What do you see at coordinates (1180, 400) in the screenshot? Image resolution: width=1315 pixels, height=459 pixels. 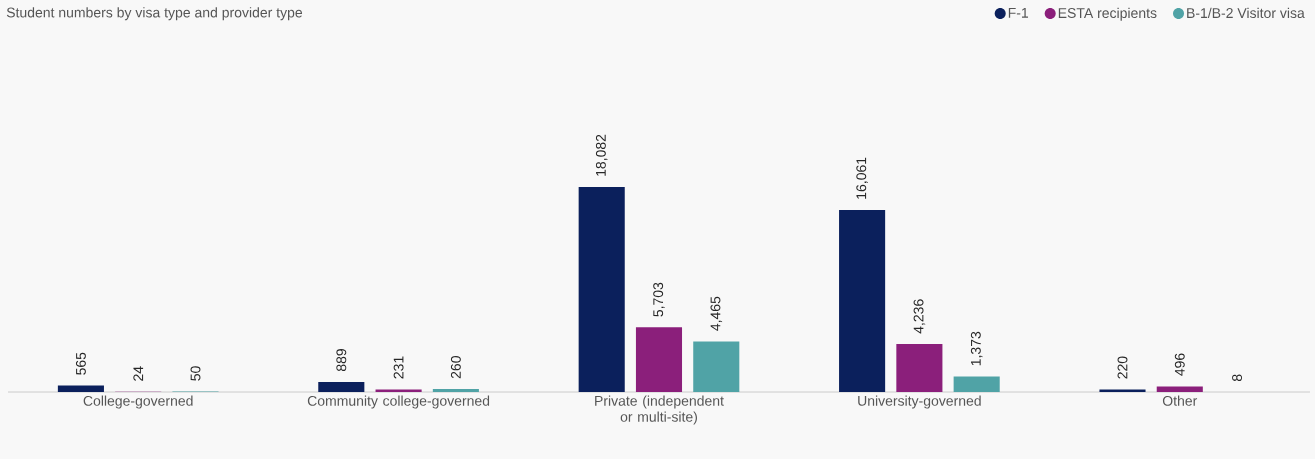 I see `x-tick-label: Other` at bounding box center [1180, 400].